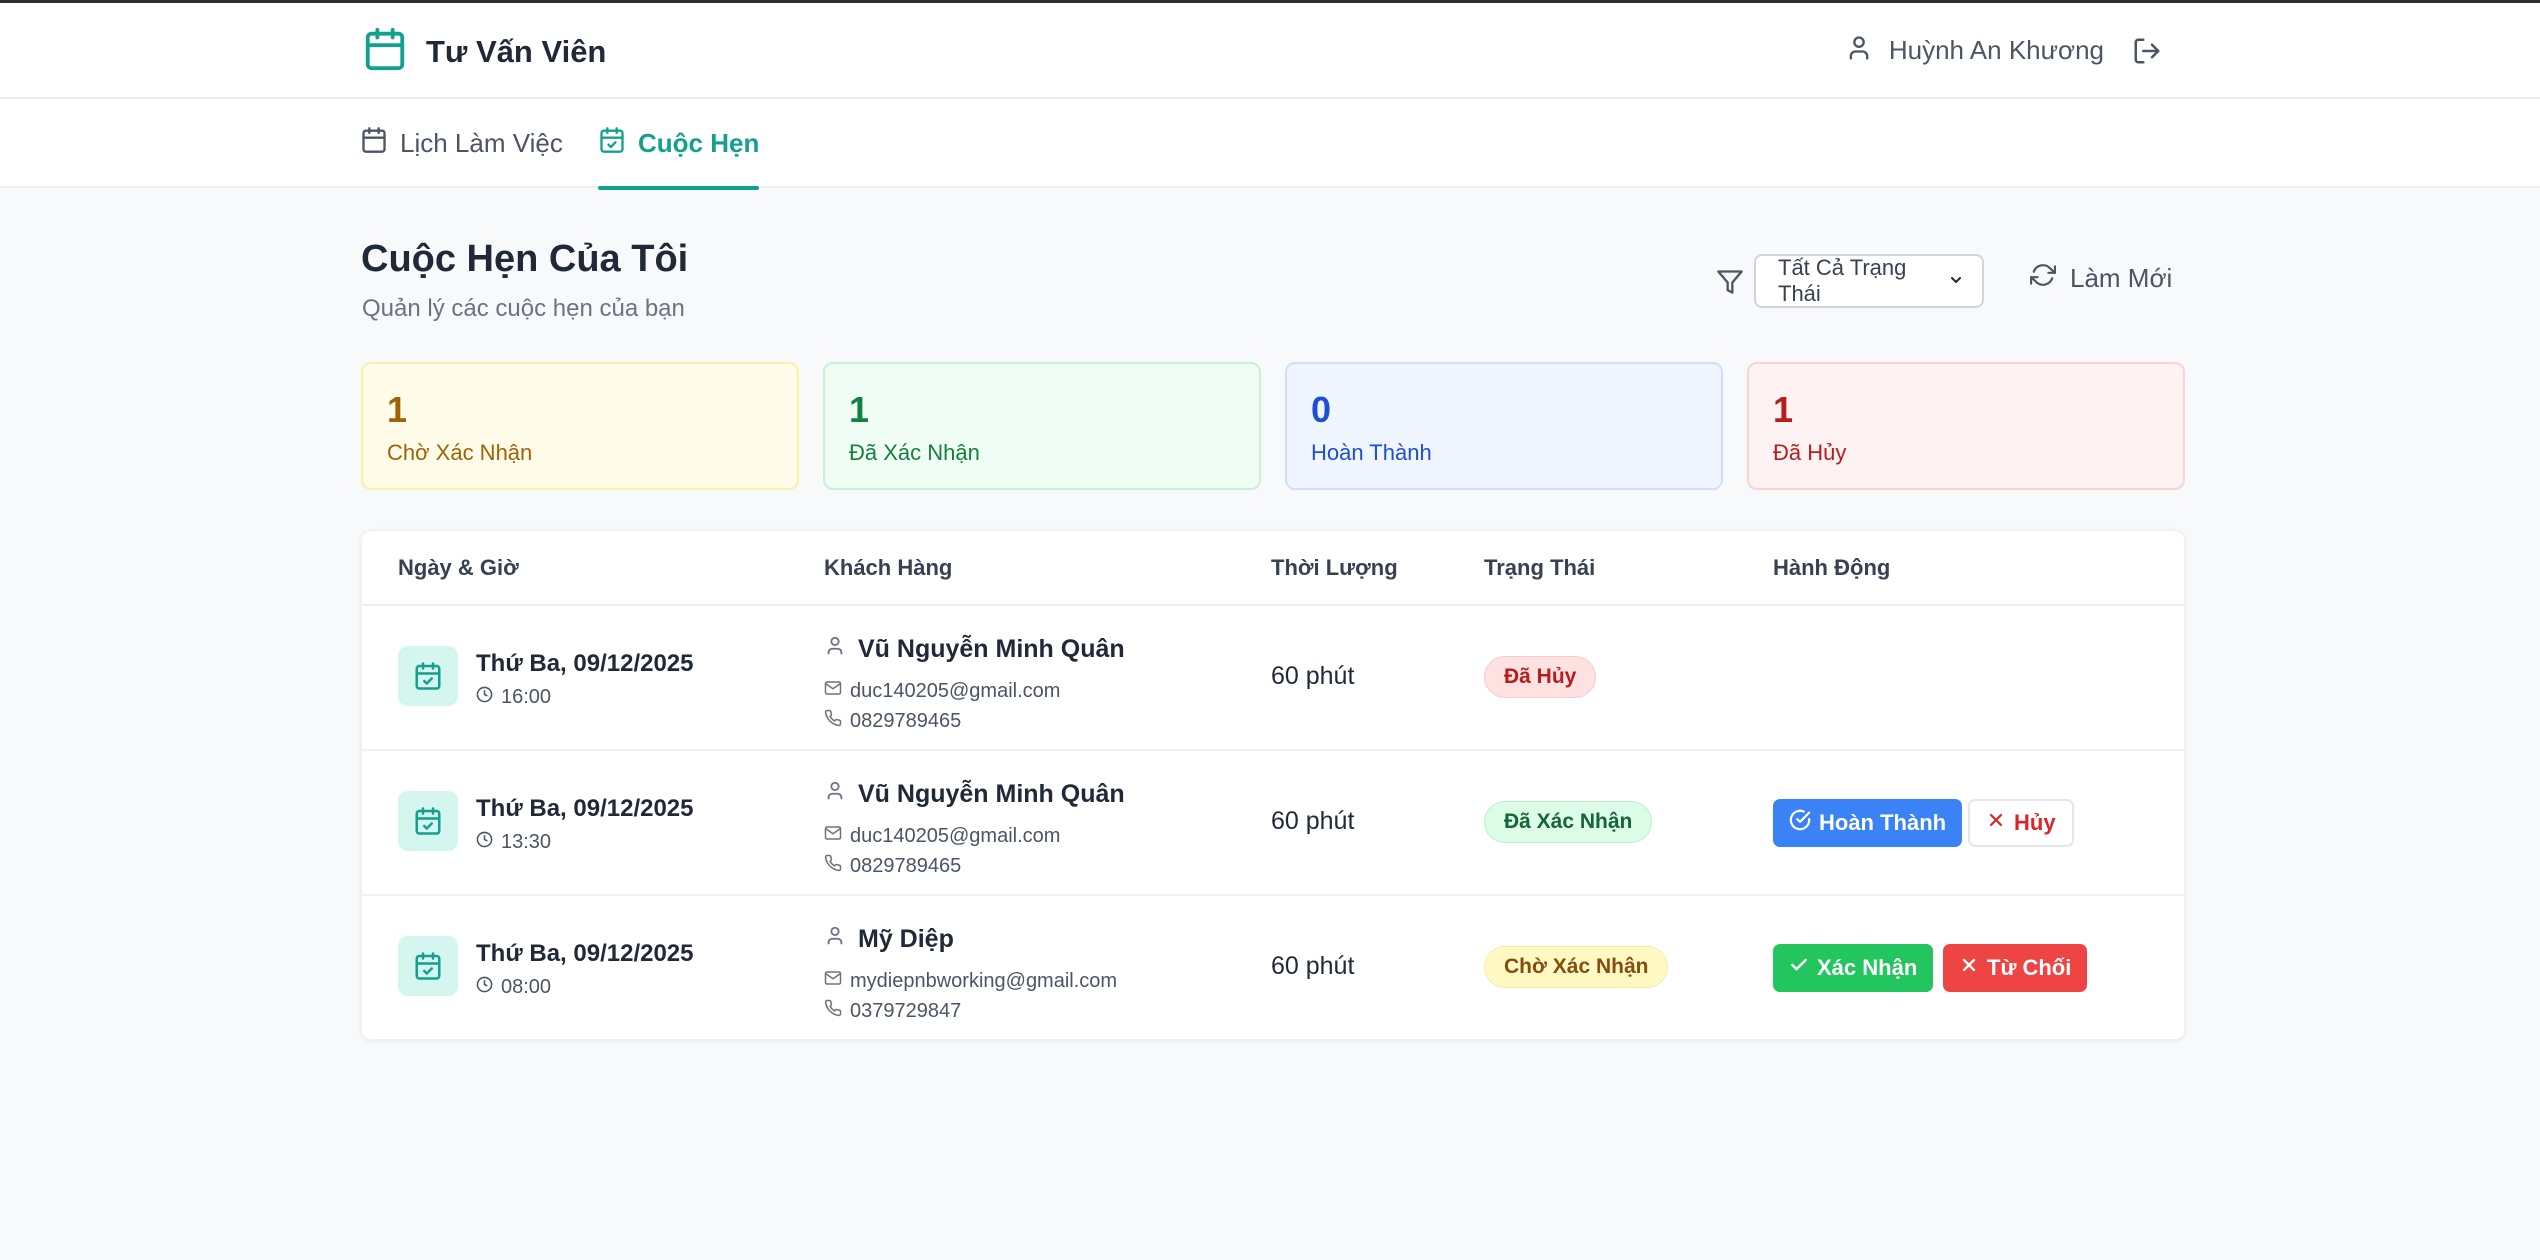 The height and width of the screenshot is (1260, 2540). I want to click on page-title: Cuộc Hẹn Của Tôi, so click(525, 259).